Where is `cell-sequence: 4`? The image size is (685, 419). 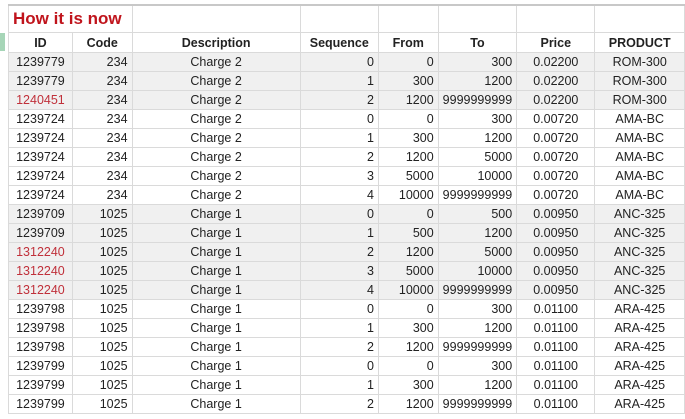
cell-sequence: 4 is located at coordinates (339, 195).